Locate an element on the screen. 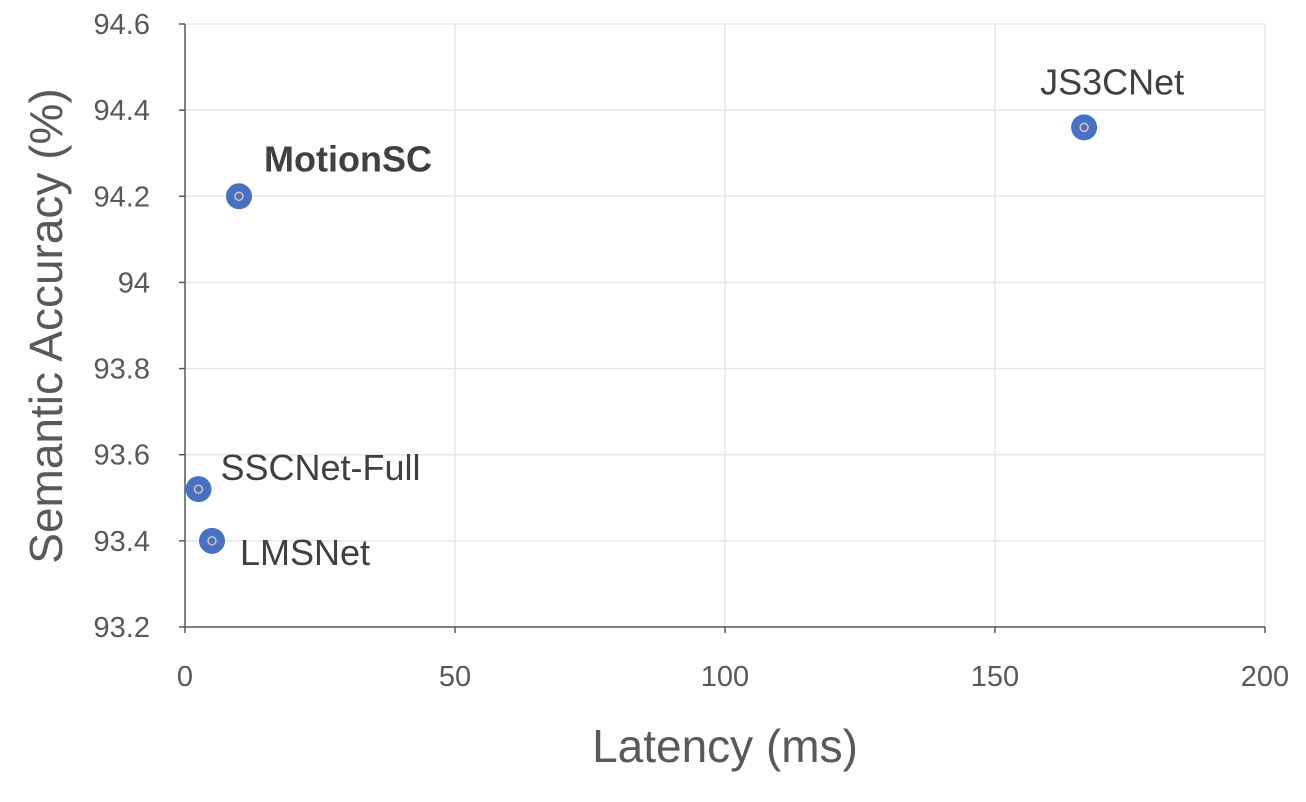  y-axis-title: Semantic Accuracy (%) is located at coordinates (46, 325).